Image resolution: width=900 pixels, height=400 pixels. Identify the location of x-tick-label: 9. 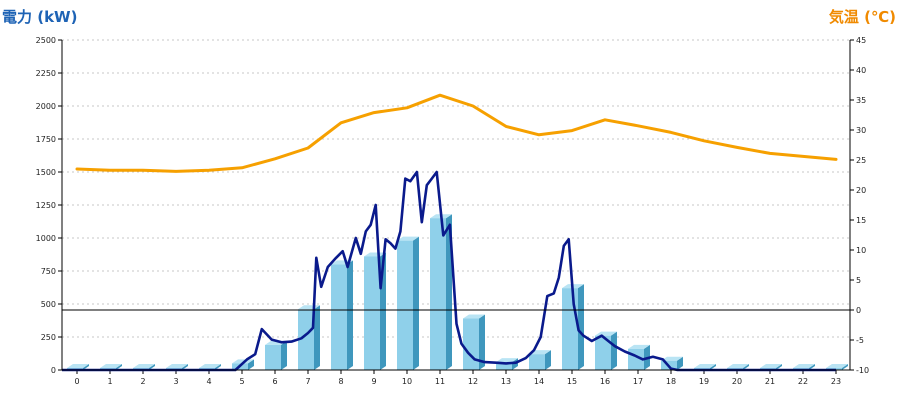
(373, 381).